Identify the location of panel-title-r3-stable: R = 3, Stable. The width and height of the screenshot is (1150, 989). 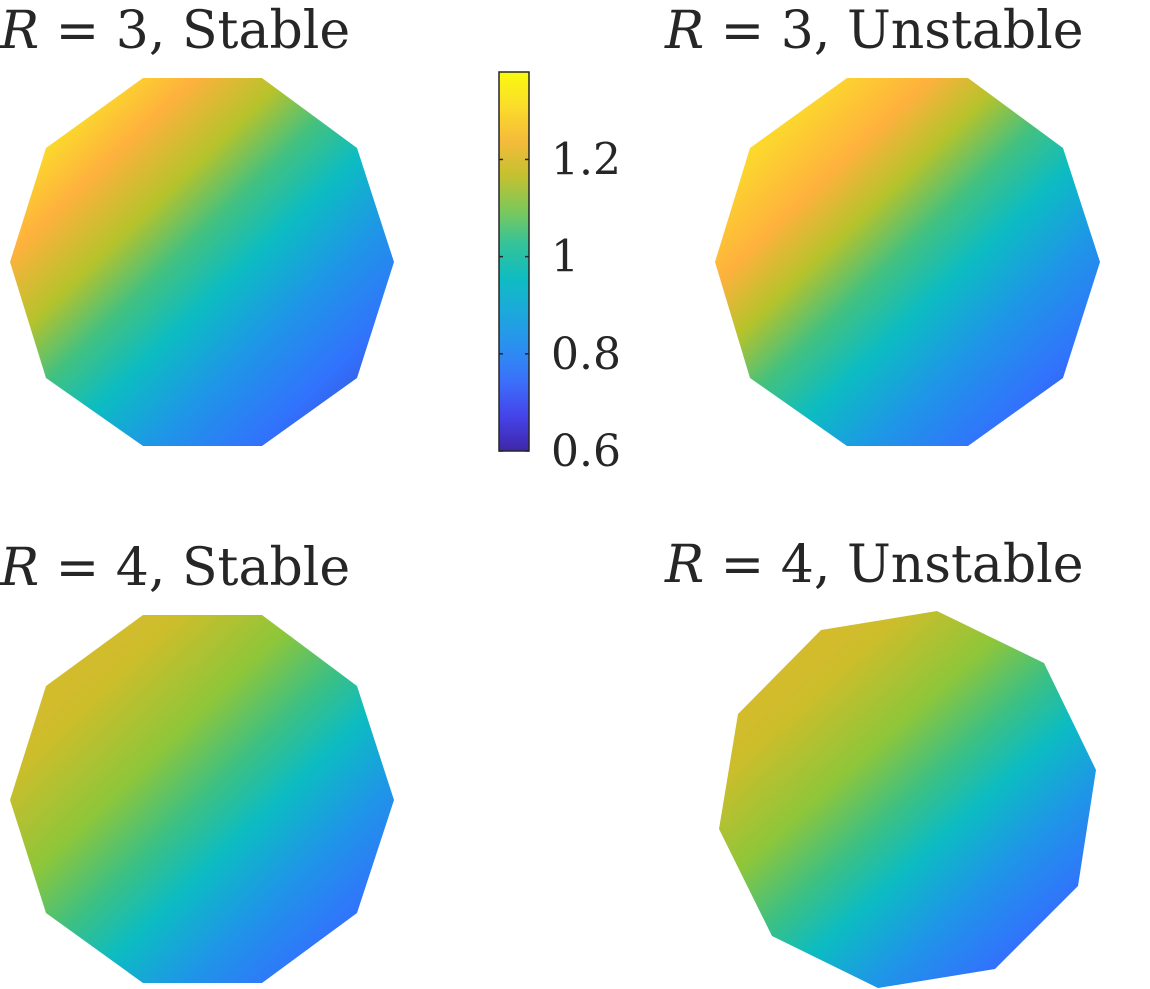
(175, 31).